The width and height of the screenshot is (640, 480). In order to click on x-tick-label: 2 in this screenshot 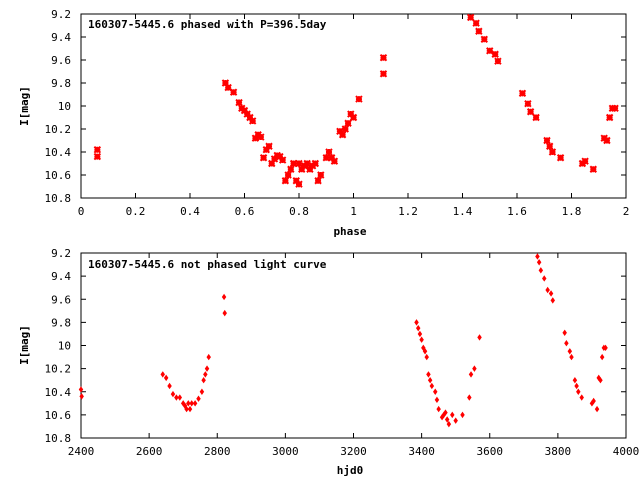, I will do `click(626, 211)`.